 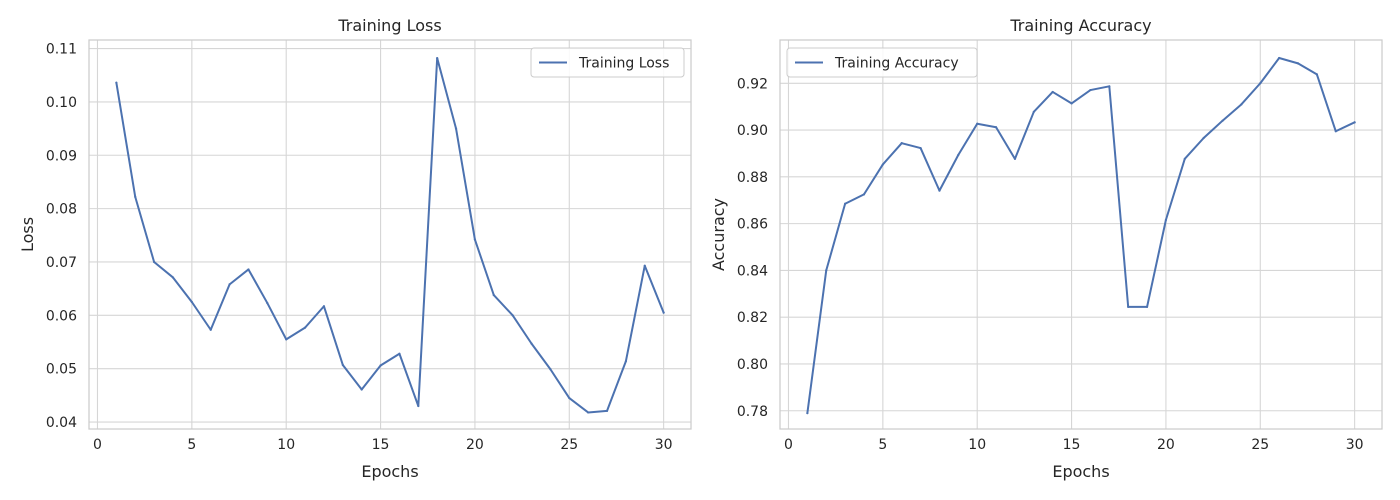 I want to click on y-tick-label: 0.92, so click(x=752, y=84).